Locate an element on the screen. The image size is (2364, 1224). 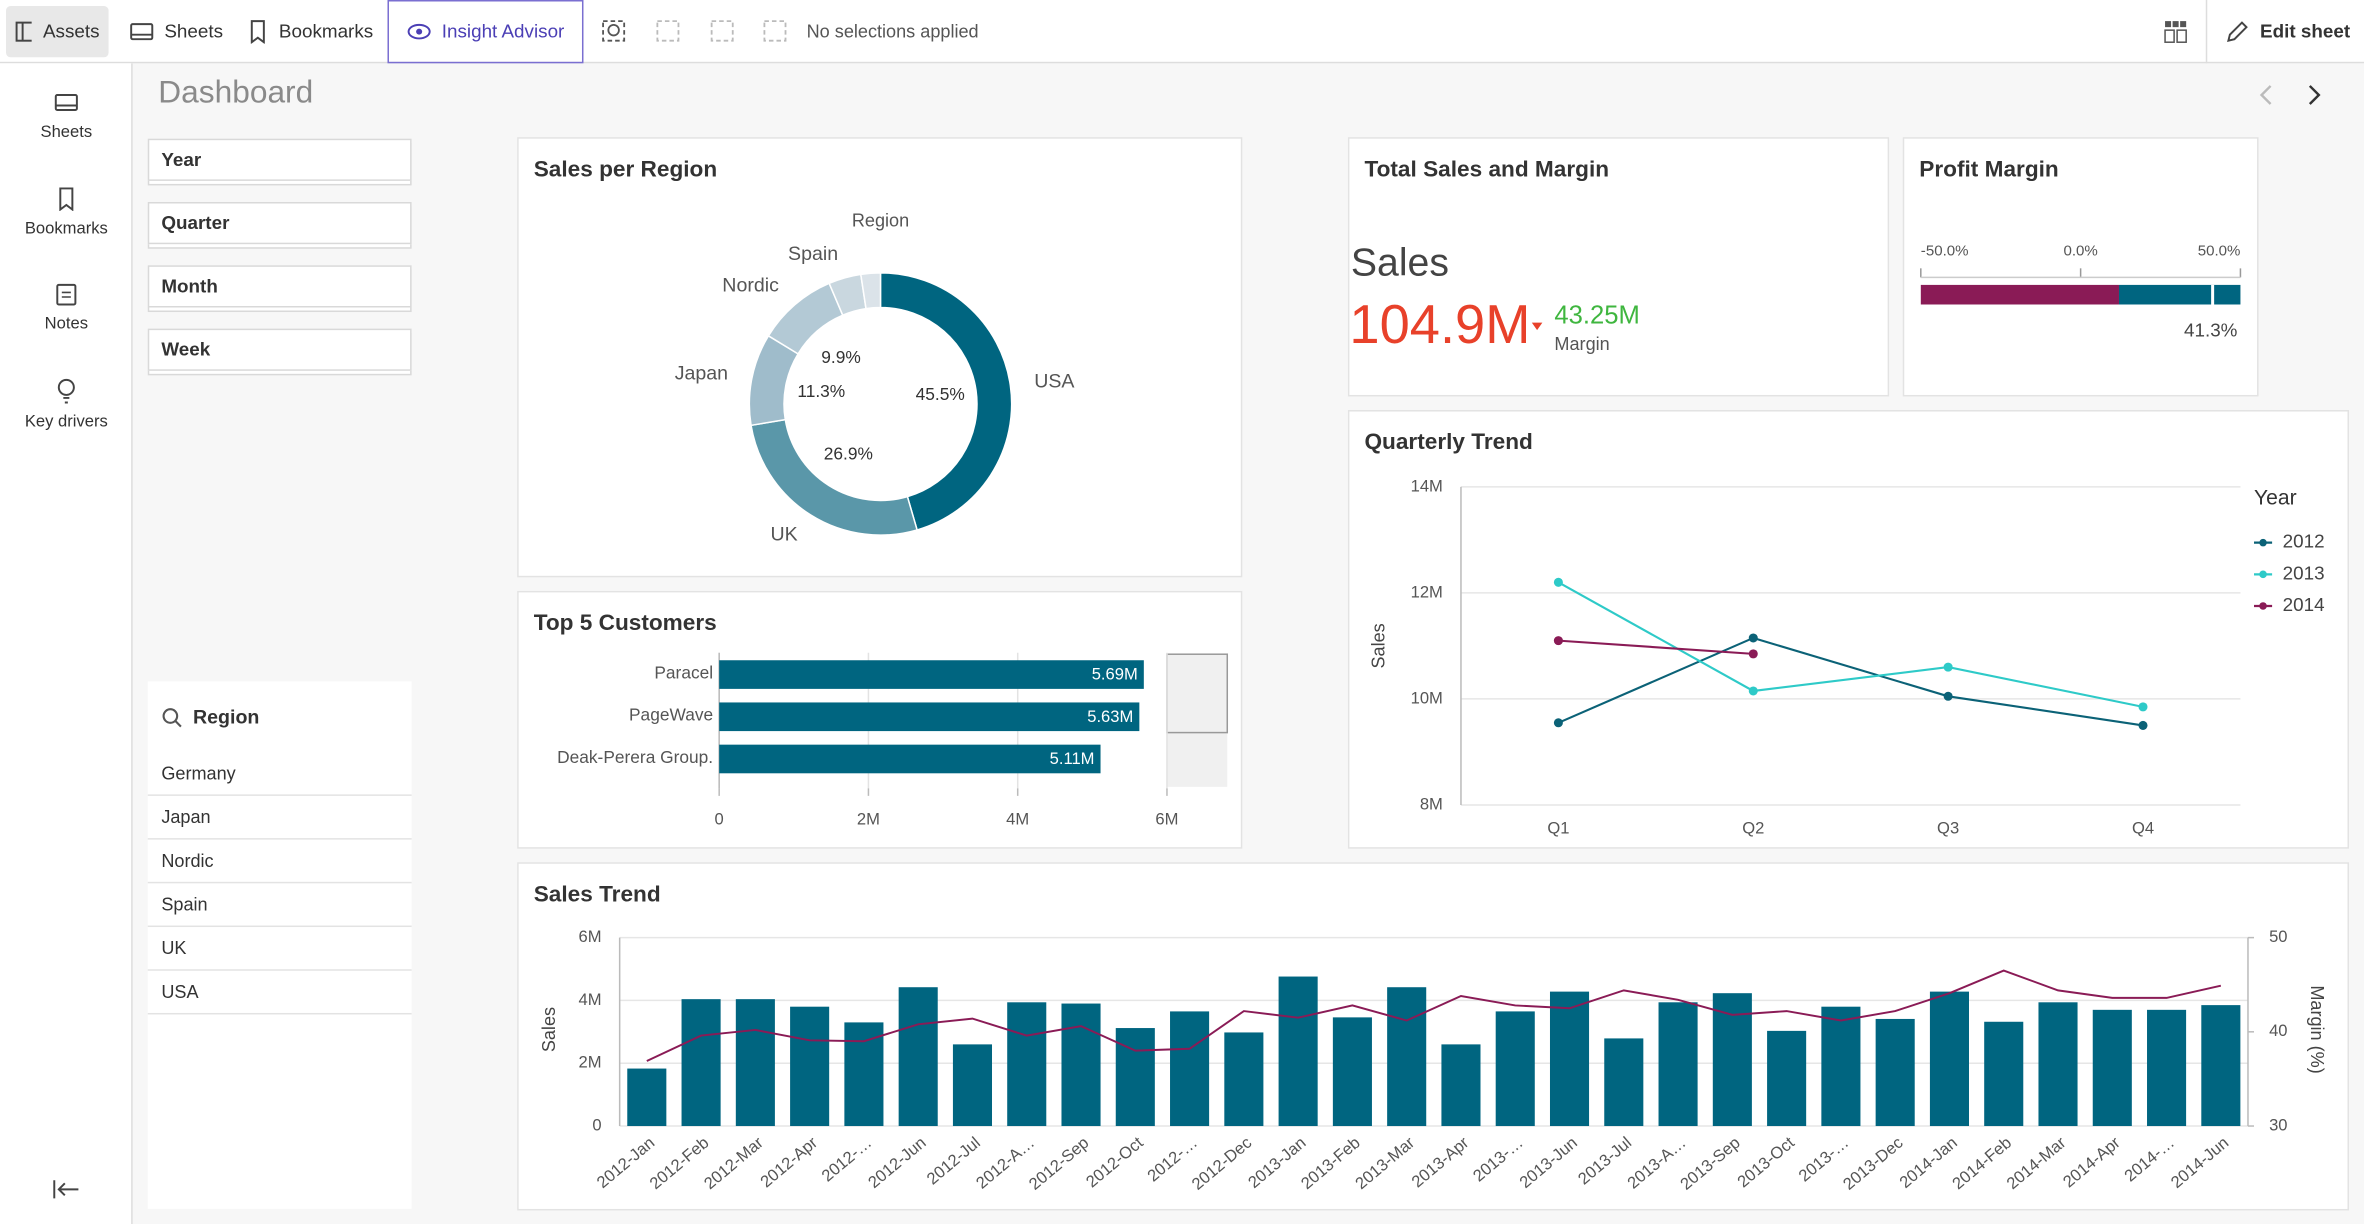
divider is located at coordinates (2206, 32).